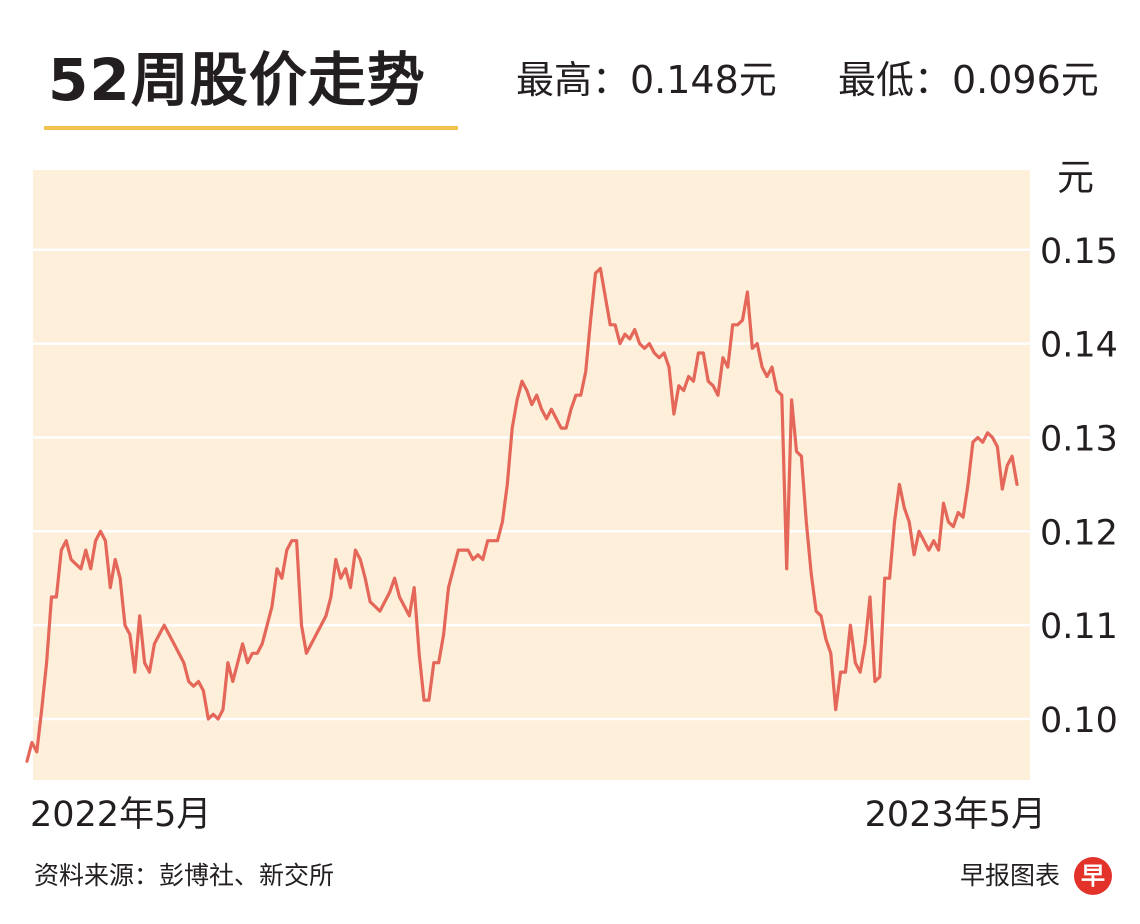 The height and width of the screenshot is (924, 1140). What do you see at coordinates (955, 815) in the screenshot?
I see `x-axis-end-label: 2023年5月` at bounding box center [955, 815].